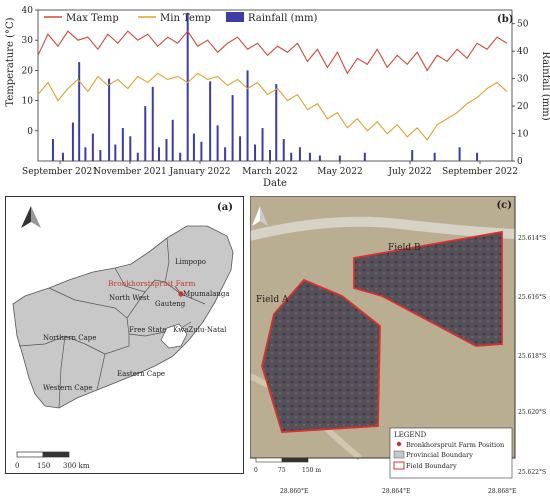 This screenshot has width=550, height=496. What do you see at coordinates (532, 297) in the screenshot?
I see `lat-label-2: 25.616°S` at bounding box center [532, 297].